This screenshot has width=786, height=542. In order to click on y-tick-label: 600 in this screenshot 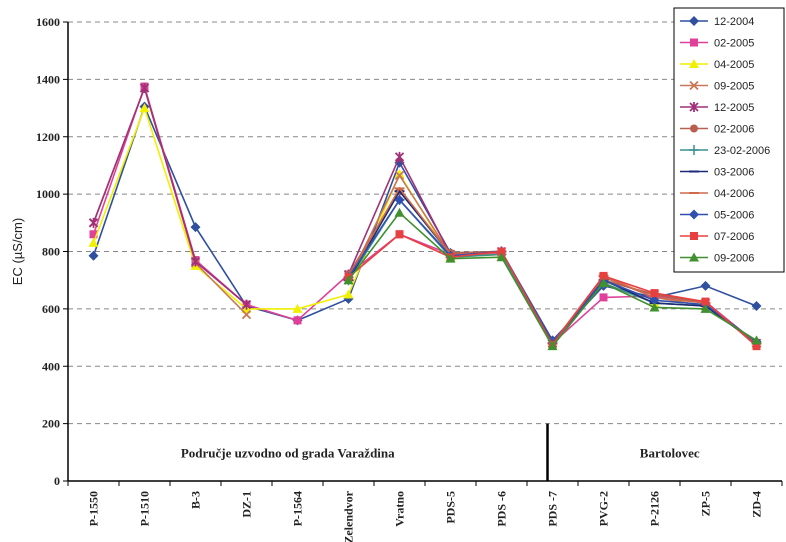, I will do `click(51, 309)`.